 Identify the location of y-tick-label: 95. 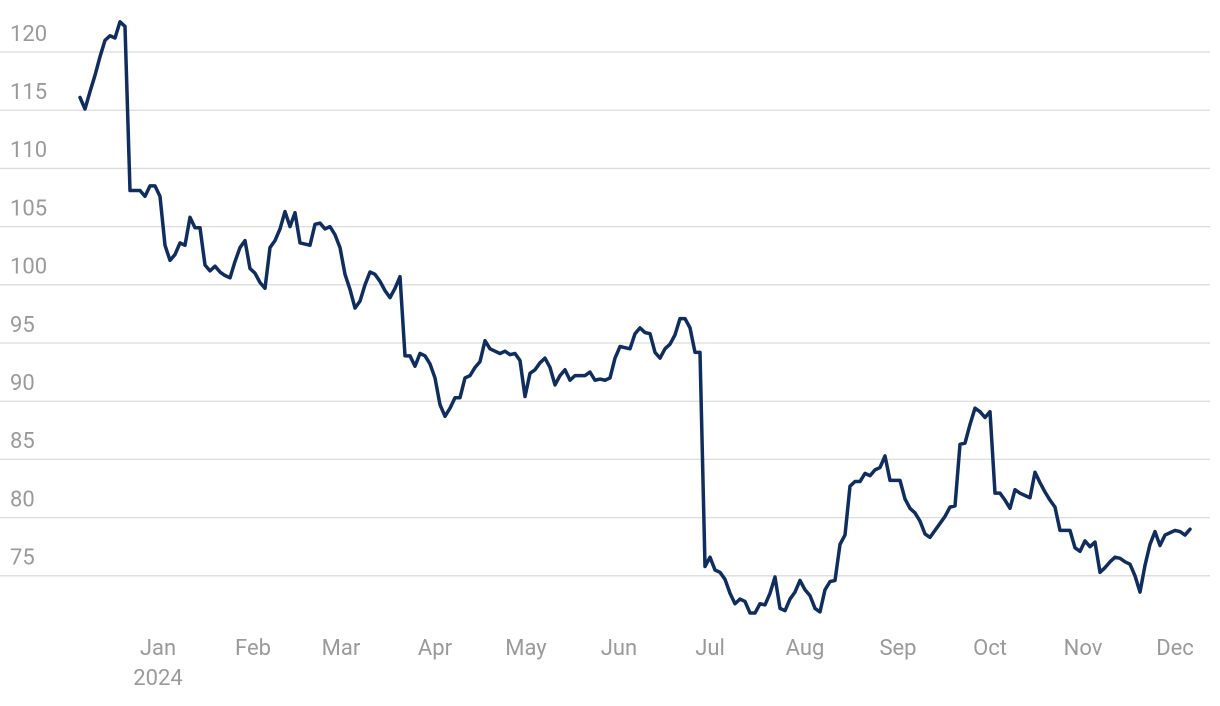
(22, 325).